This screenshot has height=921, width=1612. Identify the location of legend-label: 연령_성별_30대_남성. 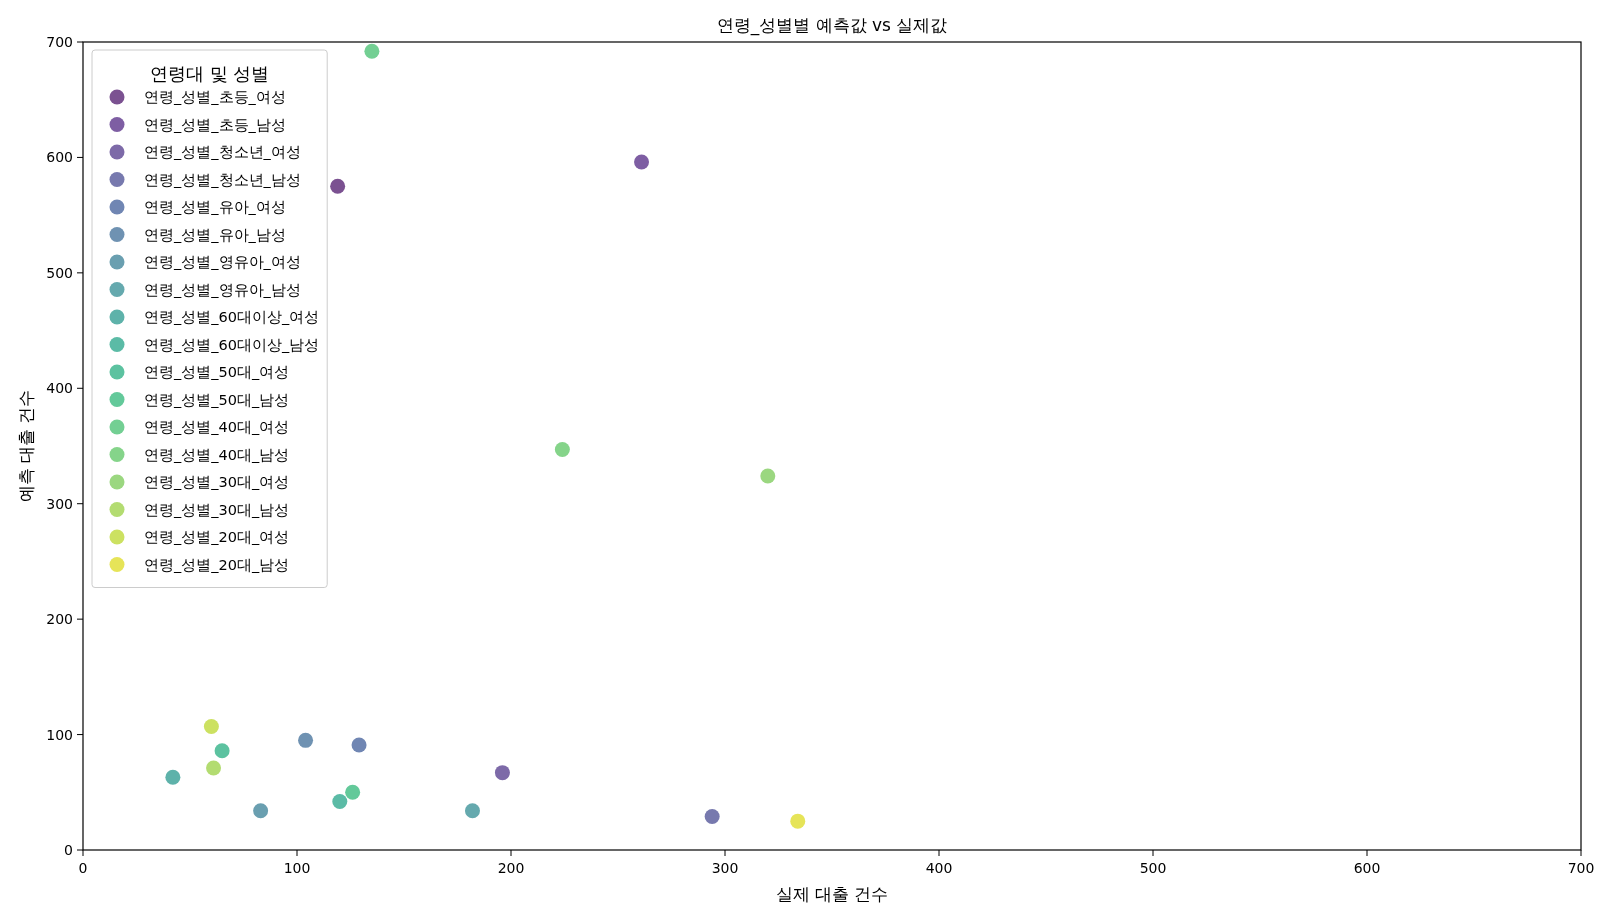
(217, 509).